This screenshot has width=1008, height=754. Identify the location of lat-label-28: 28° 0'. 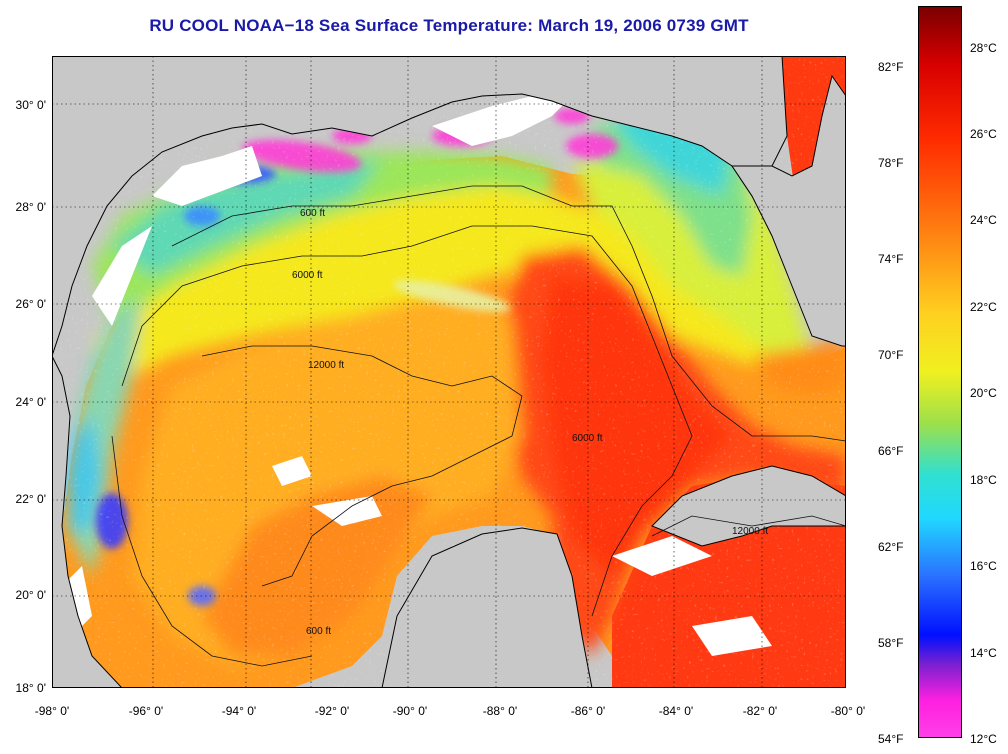
(30, 207).